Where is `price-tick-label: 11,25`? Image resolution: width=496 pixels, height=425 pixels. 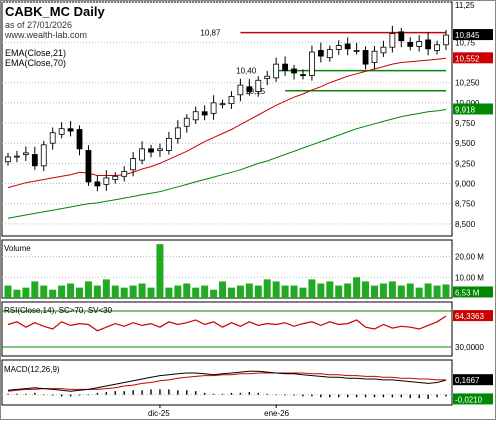
price-tick-label: 11,25 is located at coordinates (465, 5).